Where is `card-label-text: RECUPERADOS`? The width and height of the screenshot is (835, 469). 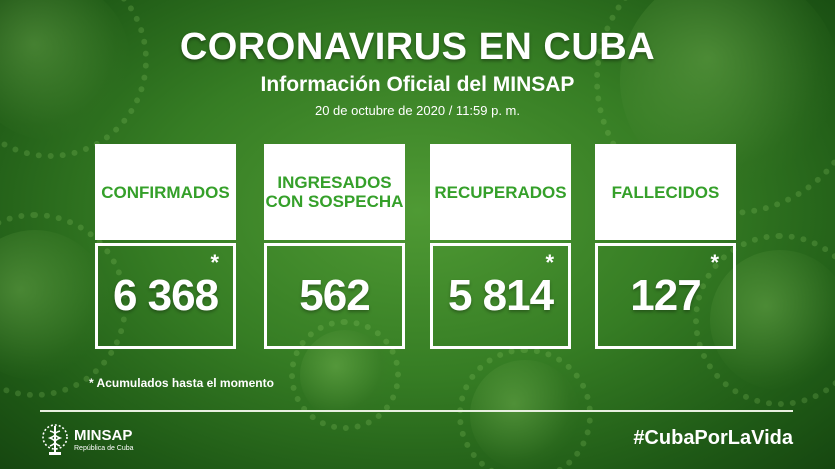 card-label-text: RECUPERADOS is located at coordinates (500, 192).